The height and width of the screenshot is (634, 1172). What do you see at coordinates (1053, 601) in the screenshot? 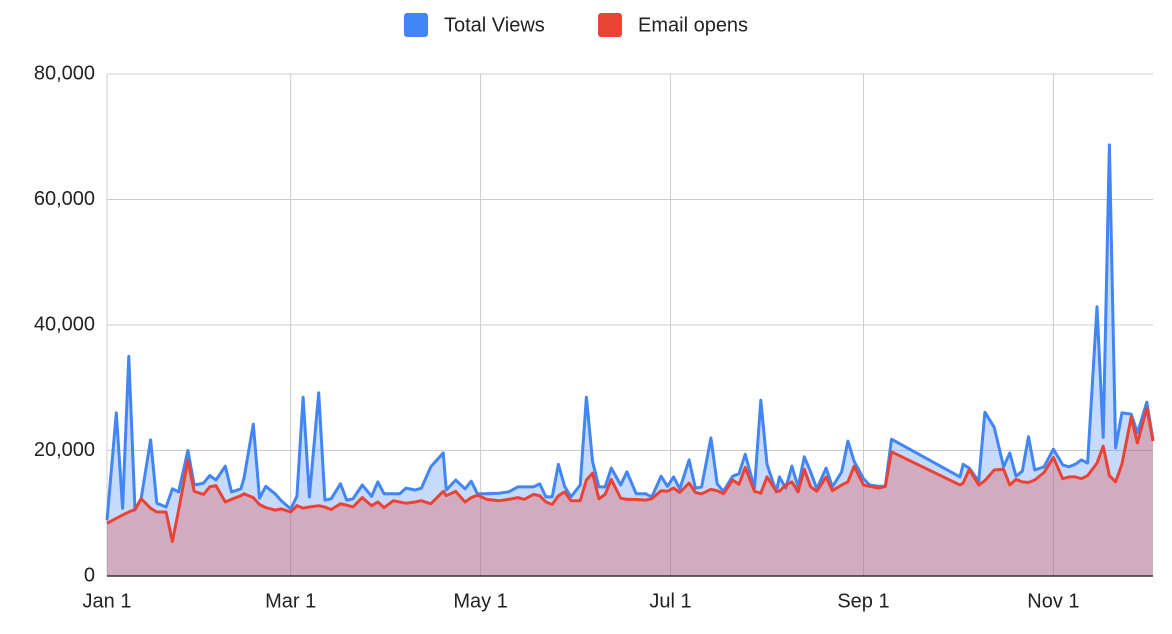
I see `x-tick-label: Nov 1` at bounding box center [1053, 601].